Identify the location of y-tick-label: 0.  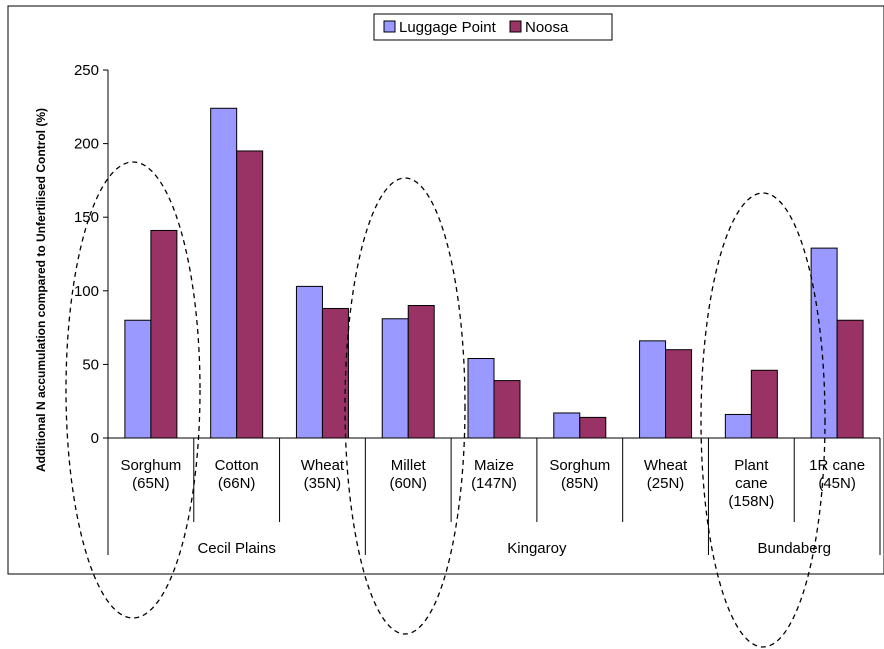
(95, 438).